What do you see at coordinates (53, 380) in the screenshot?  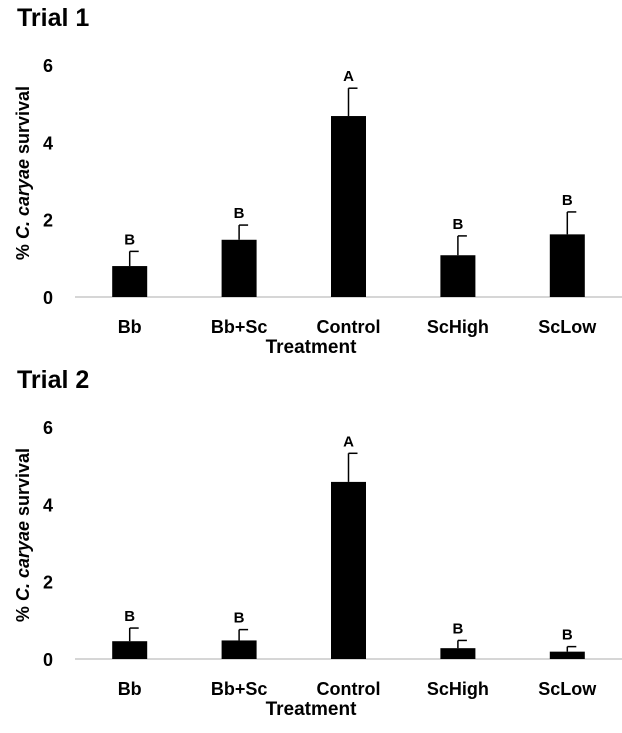 I see `chart-title: Trial 2` at bounding box center [53, 380].